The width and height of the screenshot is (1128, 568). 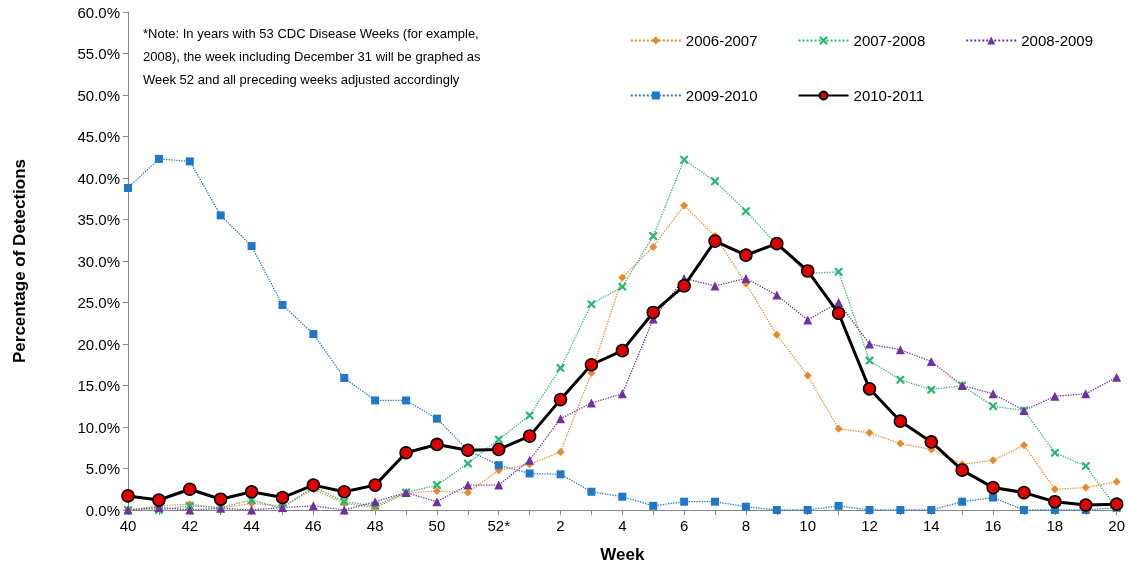 What do you see at coordinates (746, 525) in the screenshot?
I see `x-tick-label: 8` at bounding box center [746, 525].